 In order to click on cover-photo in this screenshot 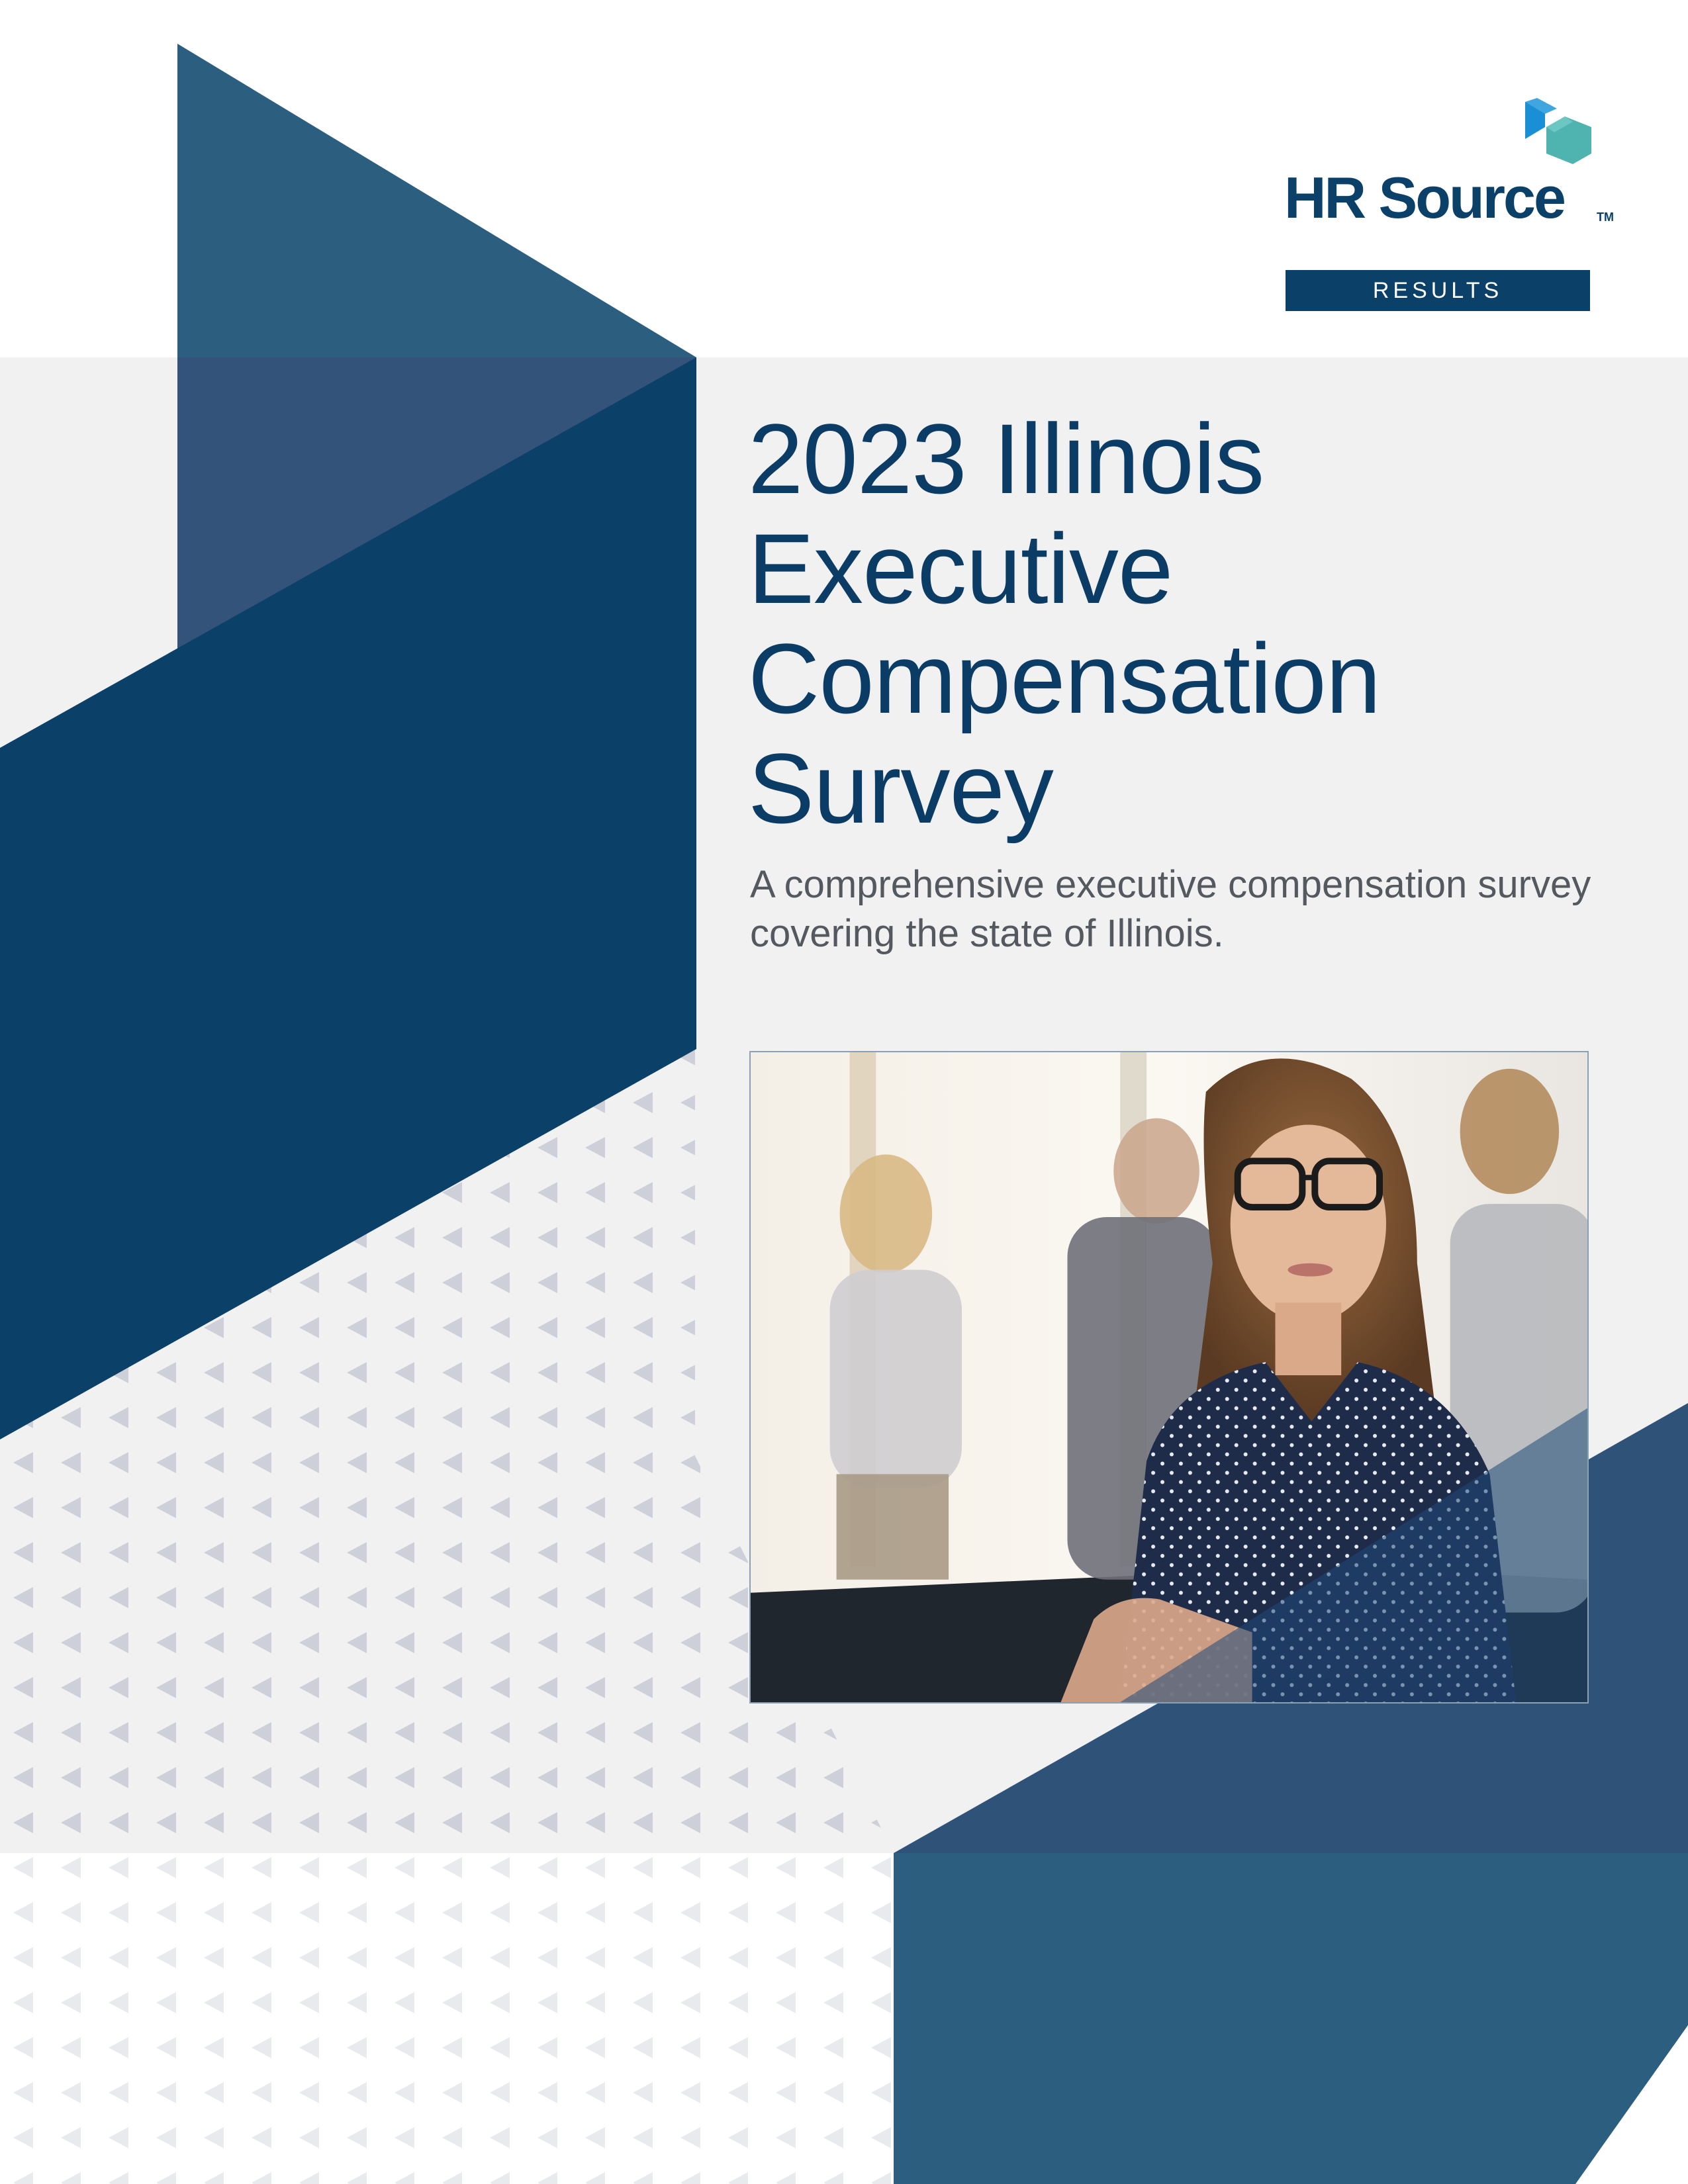, I will do `click(1169, 1377)`.